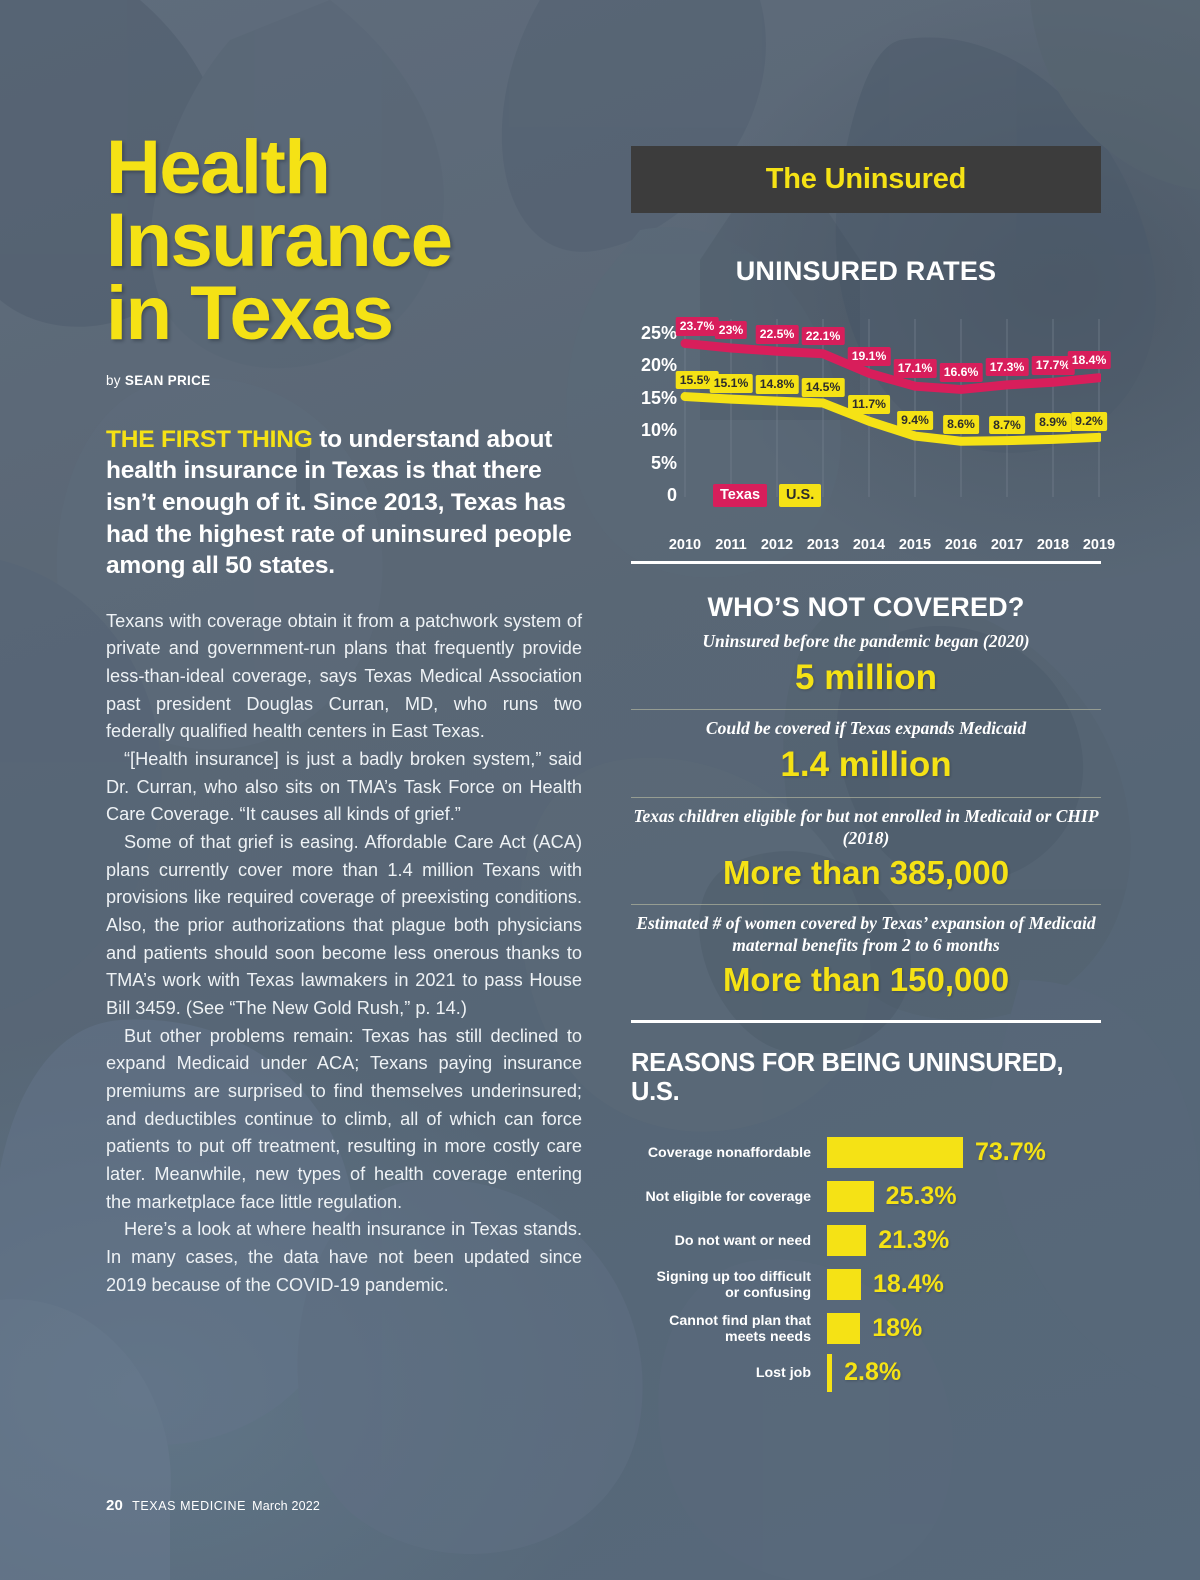 This screenshot has width=1200, height=1580. What do you see at coordinates (697, 326) in the screenshot?
I see `data-point-label: 23.7%` at bounding box center [697, 326].